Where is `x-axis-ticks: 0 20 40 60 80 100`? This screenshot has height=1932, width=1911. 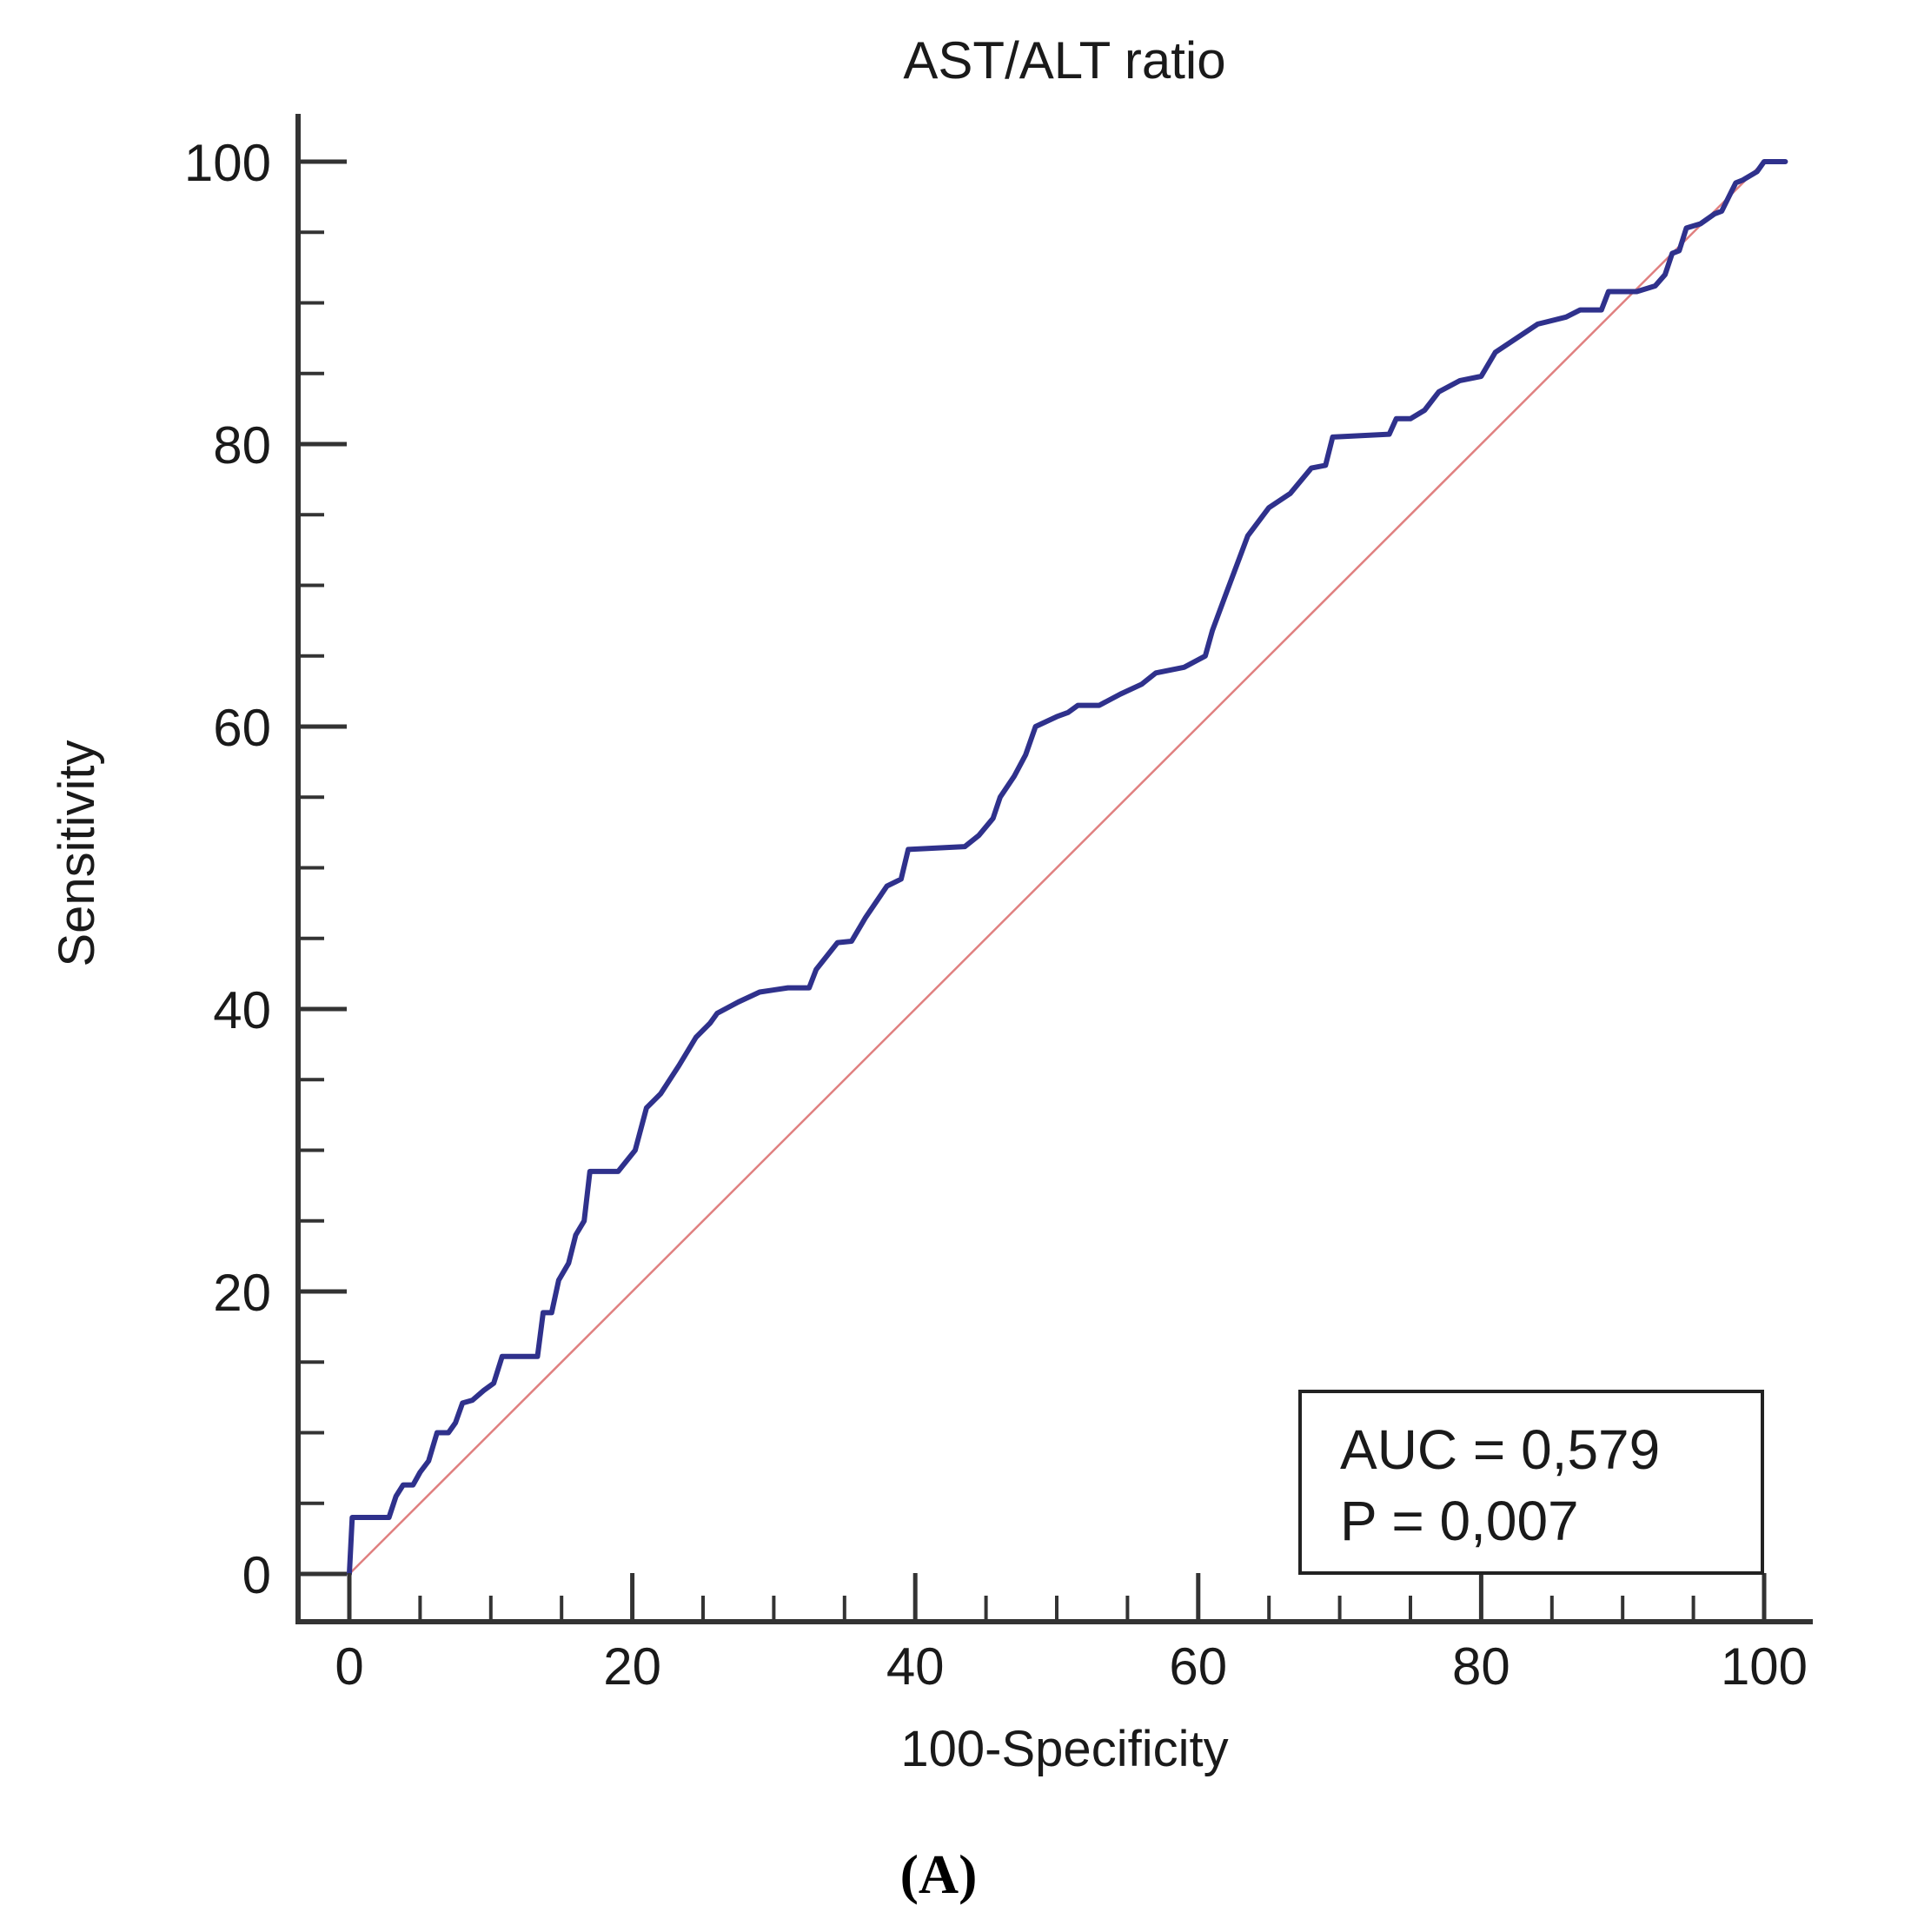
x-axis-ticks: 0 20 40 60 80 100 is located at coordinates (1072, 1634).